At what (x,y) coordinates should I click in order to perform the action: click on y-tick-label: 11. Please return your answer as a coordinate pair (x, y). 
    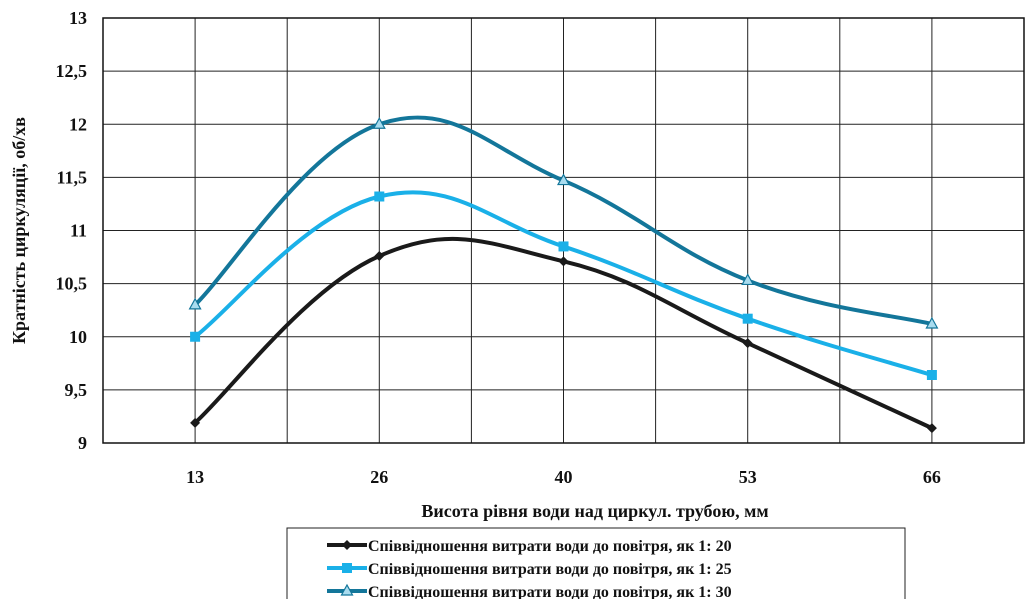
    Looking at the image, I should click on (78, 231).